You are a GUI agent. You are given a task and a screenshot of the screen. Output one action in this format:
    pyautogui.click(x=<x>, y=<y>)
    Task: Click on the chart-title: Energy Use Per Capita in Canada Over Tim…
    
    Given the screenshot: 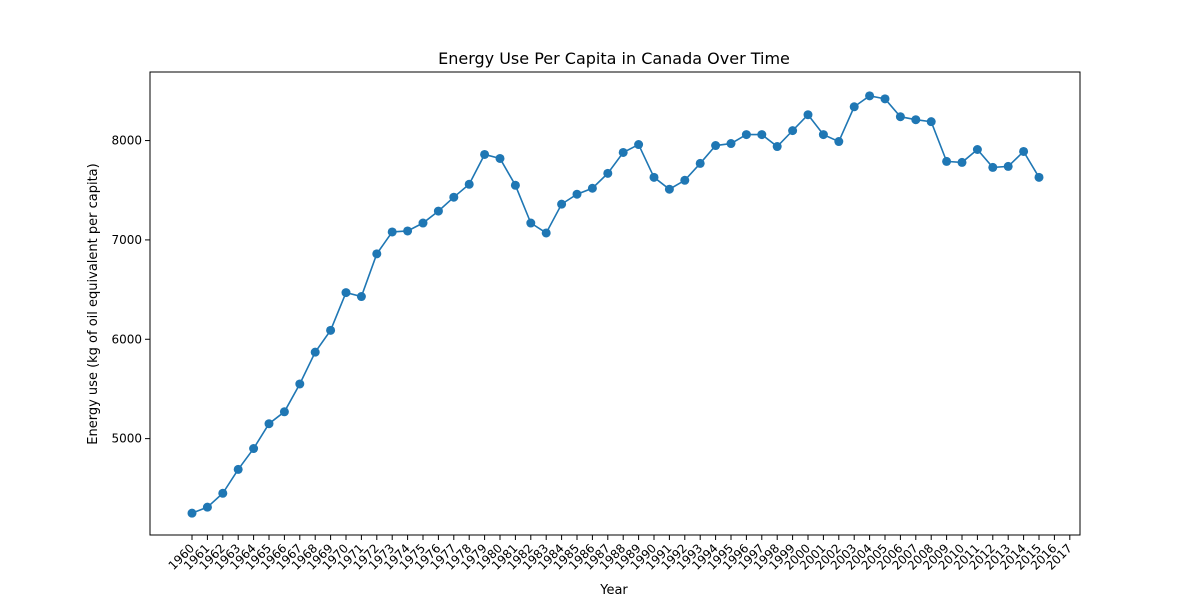 What is the action you would take?
    pyautogui.click(x=614, y=58)
    